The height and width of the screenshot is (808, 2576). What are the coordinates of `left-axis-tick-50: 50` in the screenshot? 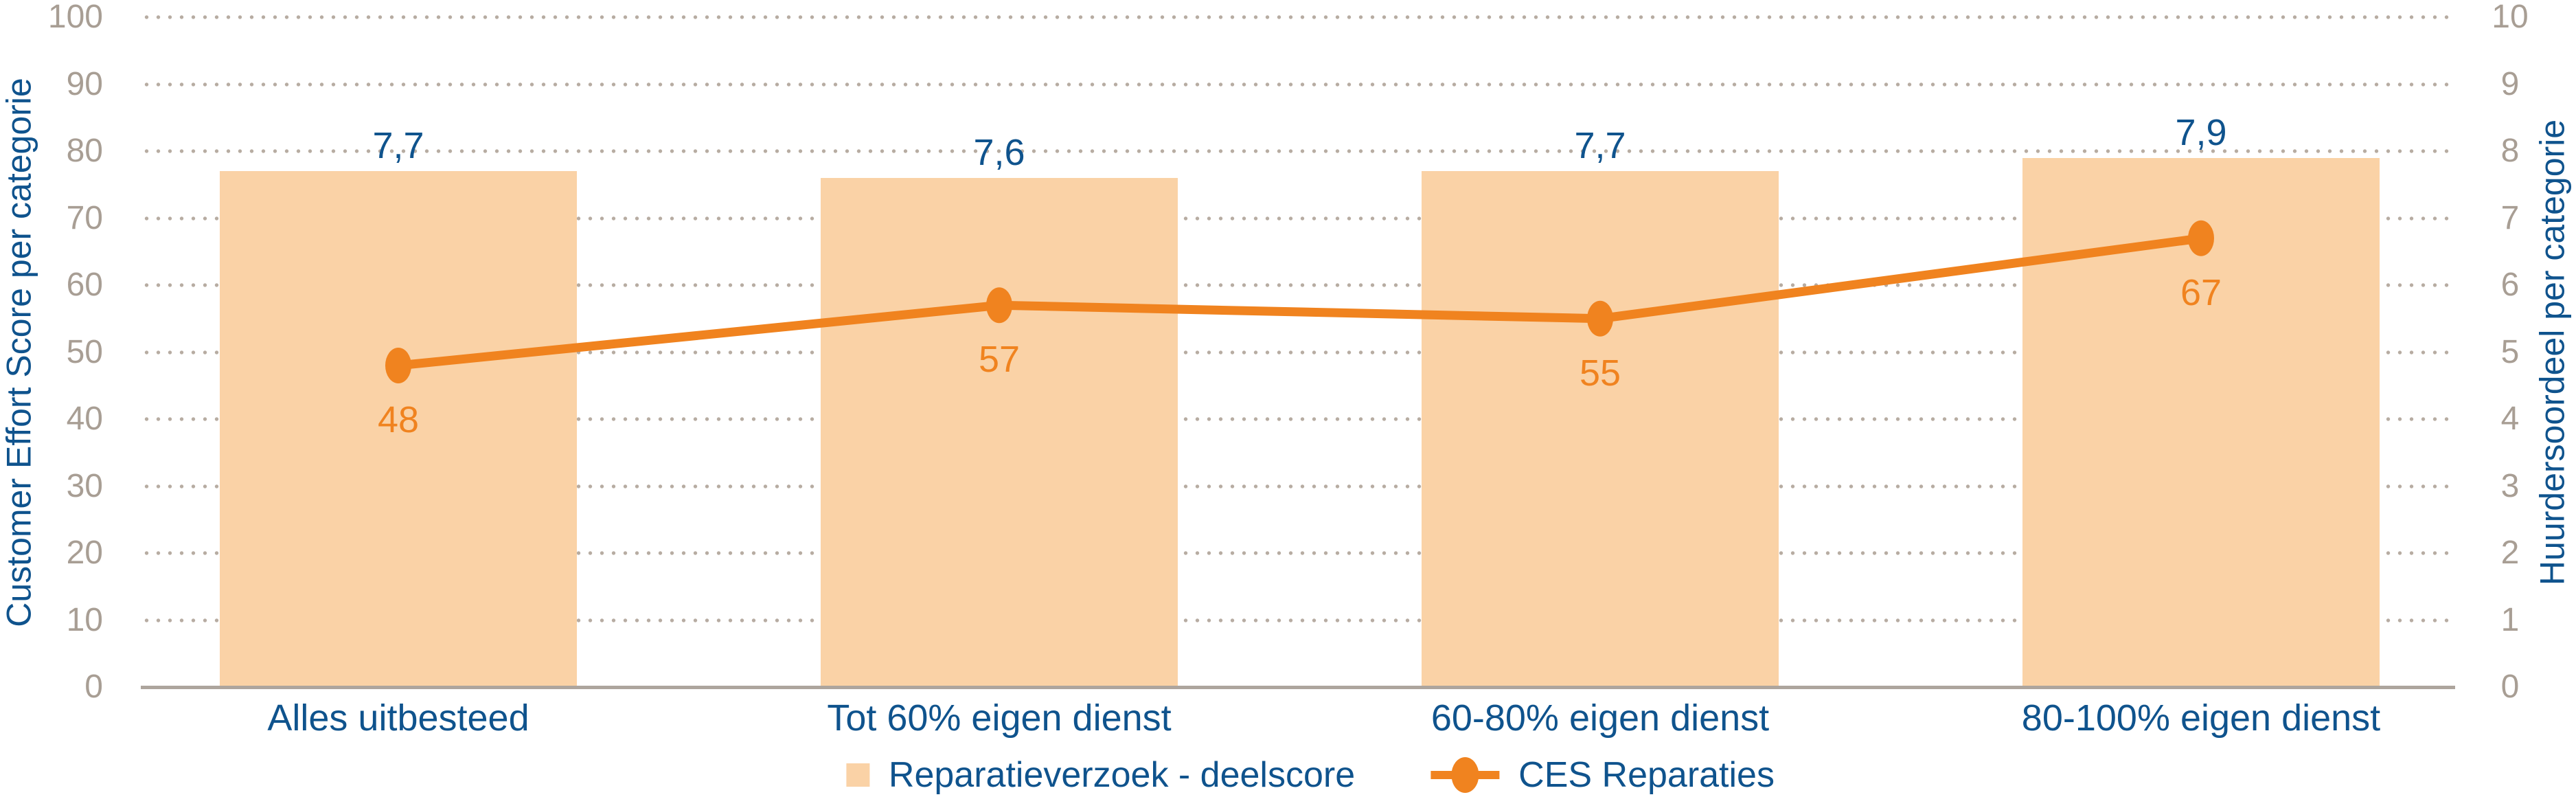 It's located at (84, 351).